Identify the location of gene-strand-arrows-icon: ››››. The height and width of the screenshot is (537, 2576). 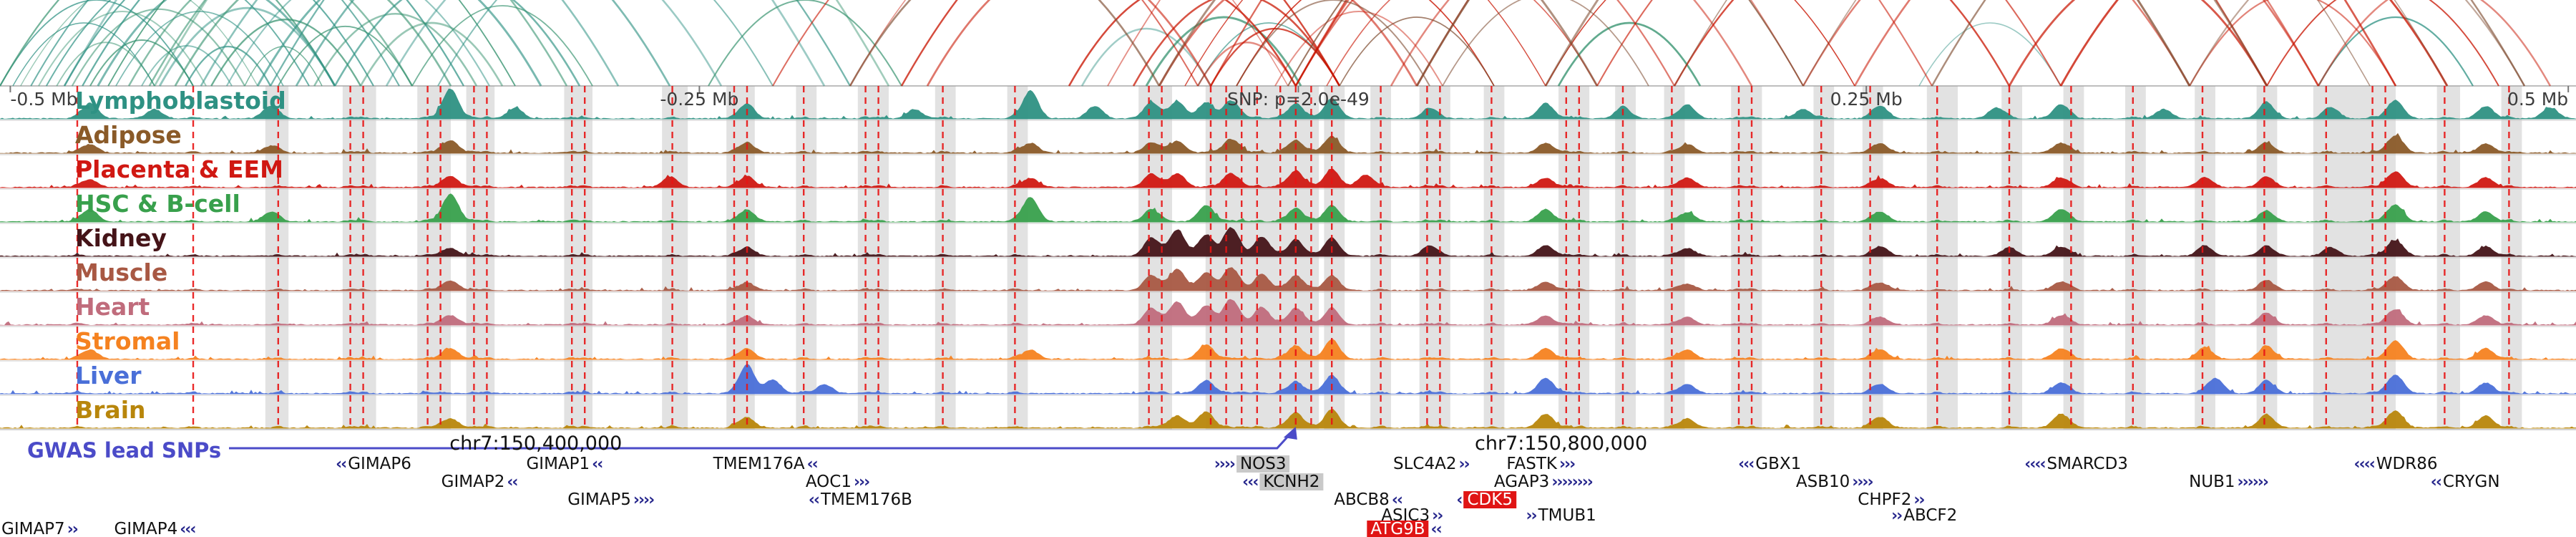
(1862, 482).